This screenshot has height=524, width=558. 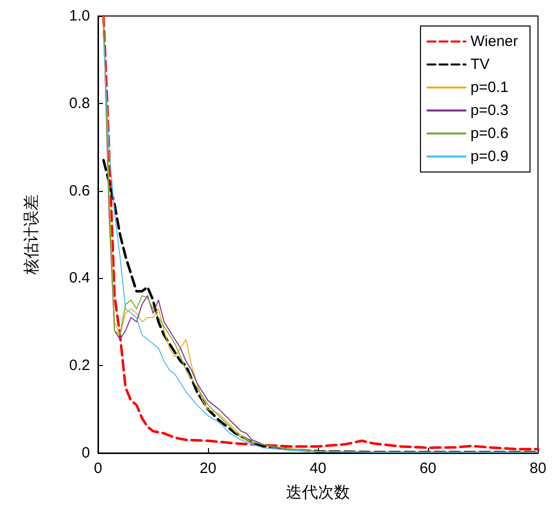 What do you see at coordinates (31, 235) in the screenshot?
I see `y-axis-title: 核估计误差` at bounding box center [31, 235].